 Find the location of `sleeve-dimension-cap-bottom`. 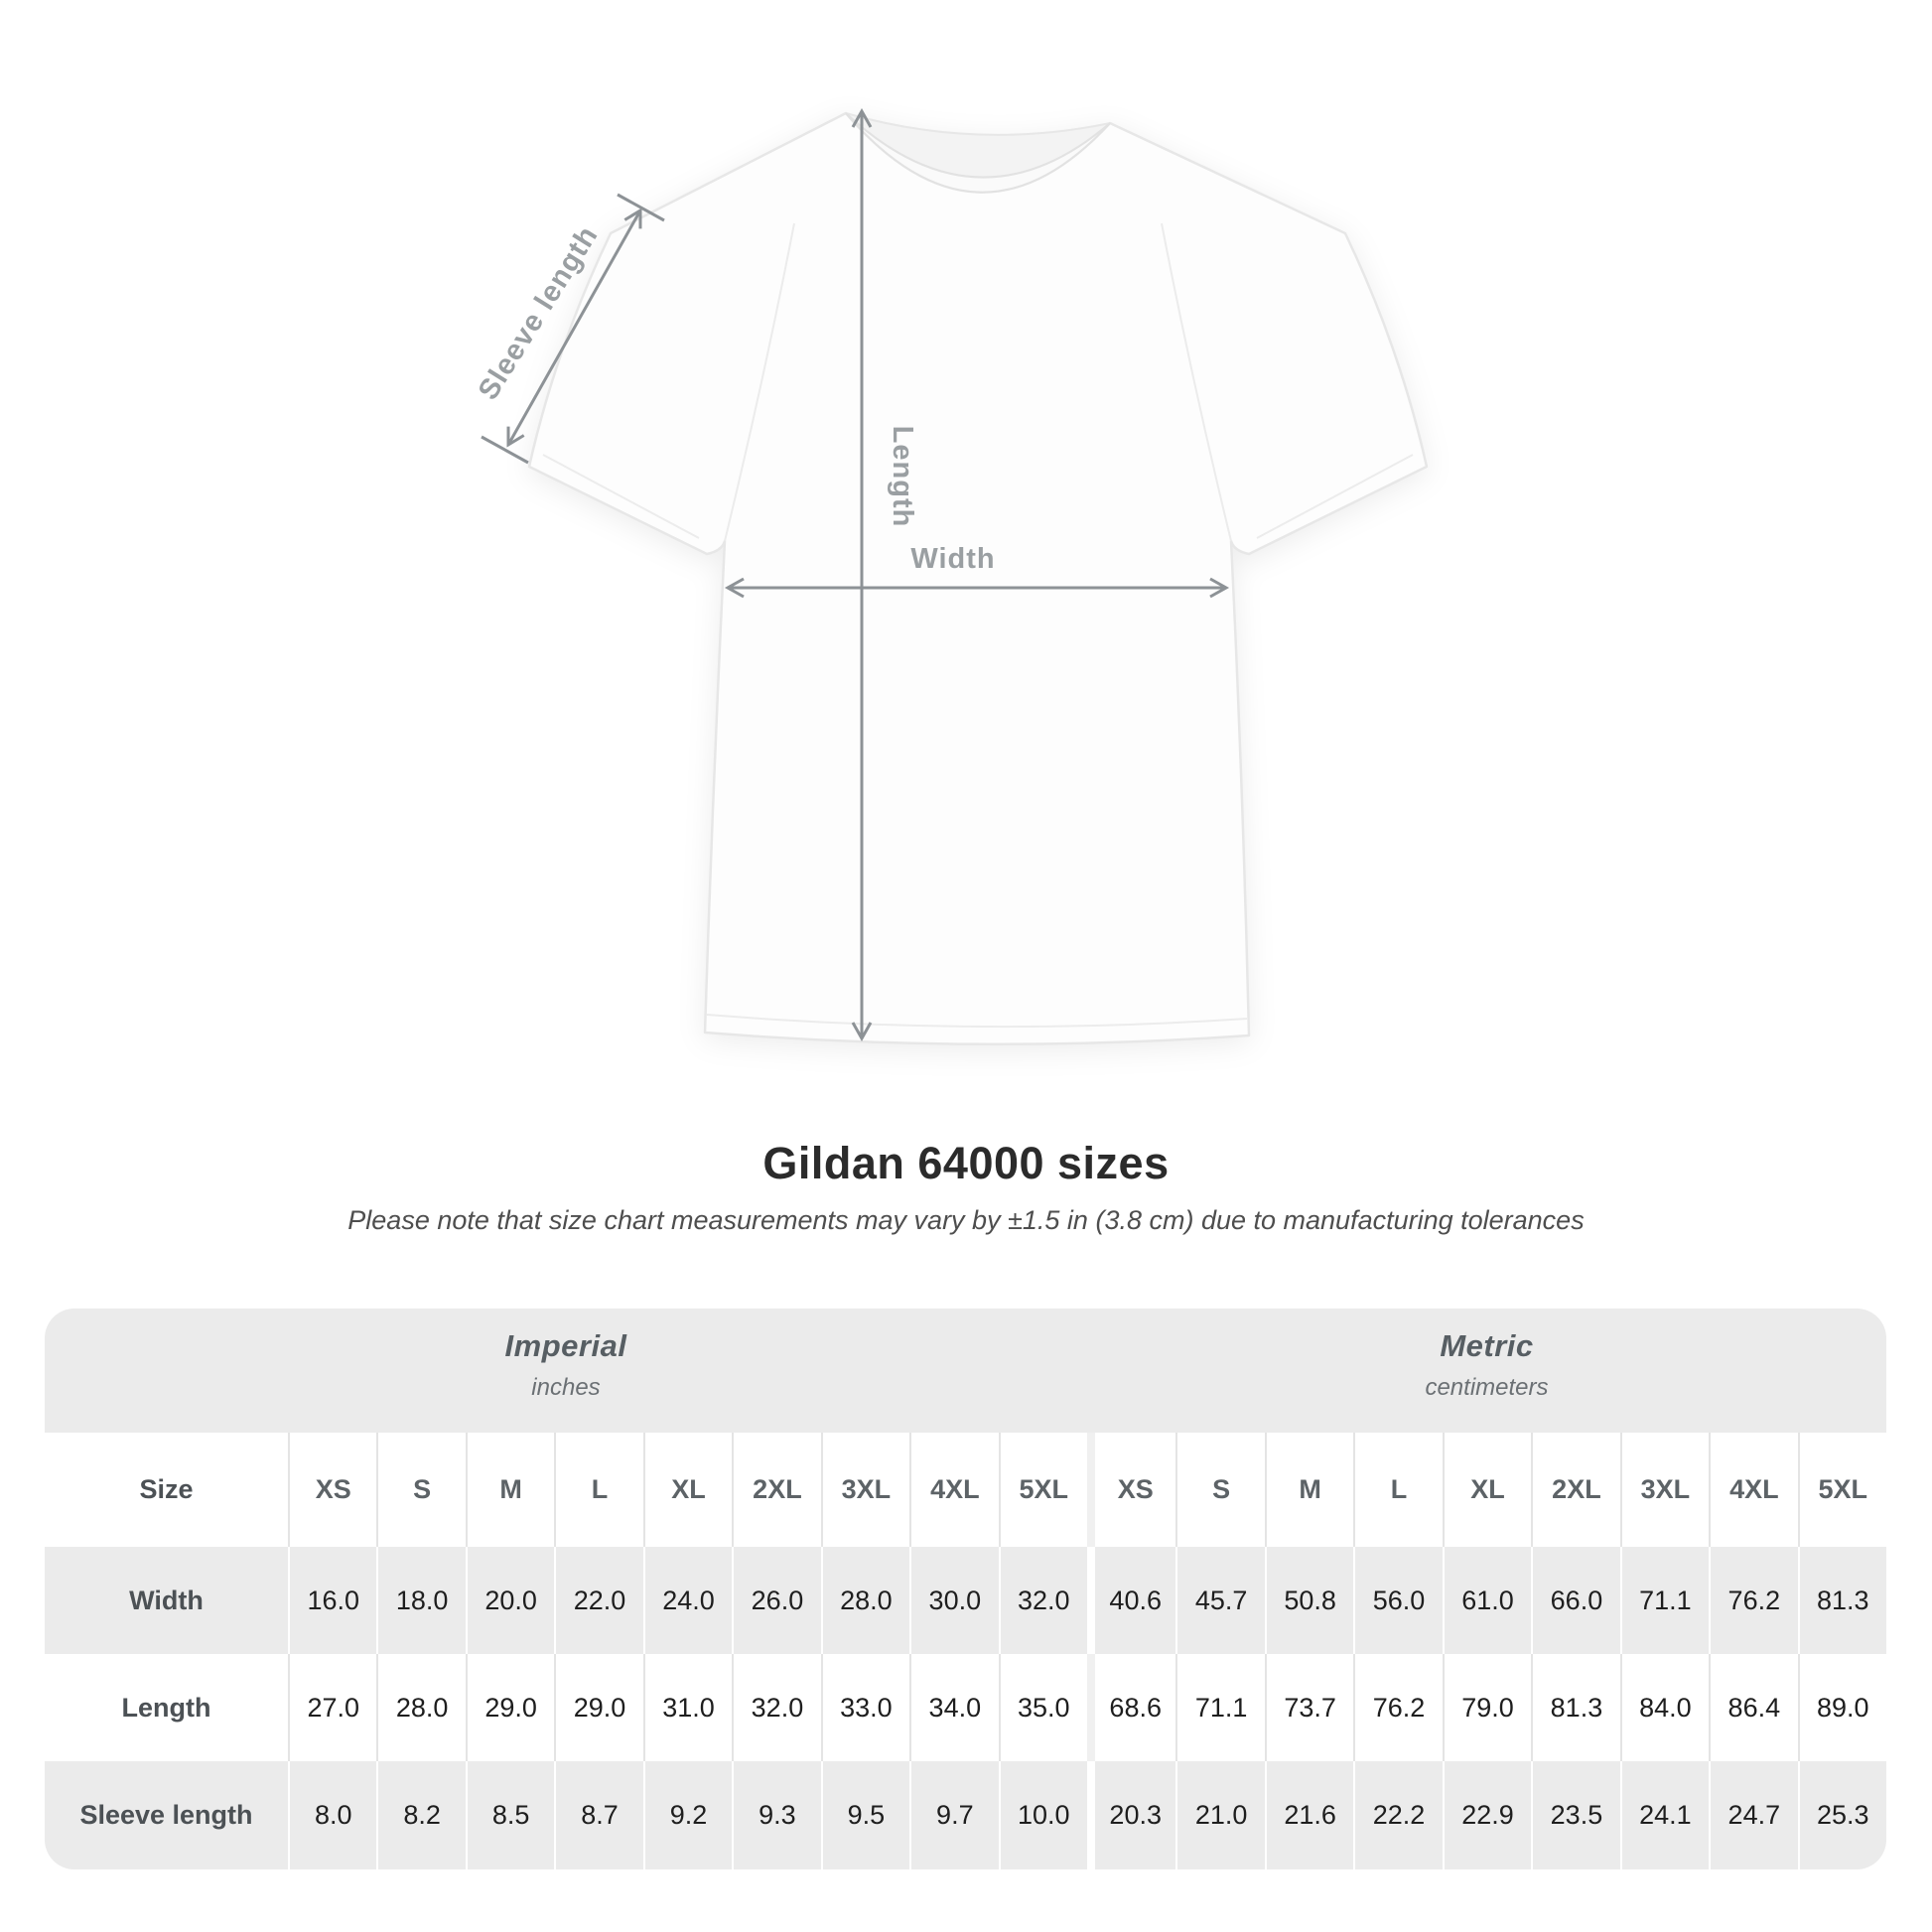

sleeve-dimension-cap-bottom is located at coordinates (505, 450).